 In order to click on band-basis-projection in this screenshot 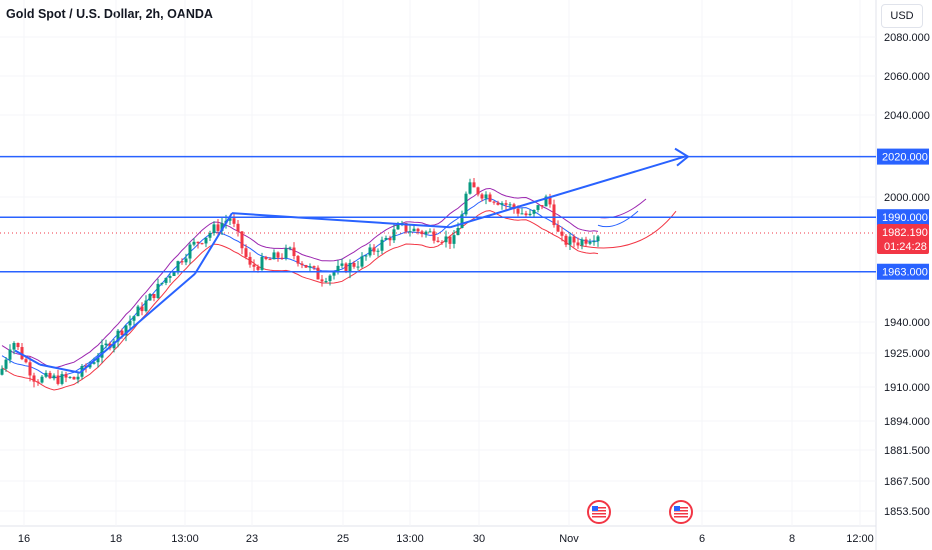, I will do `click(618, 219)`.